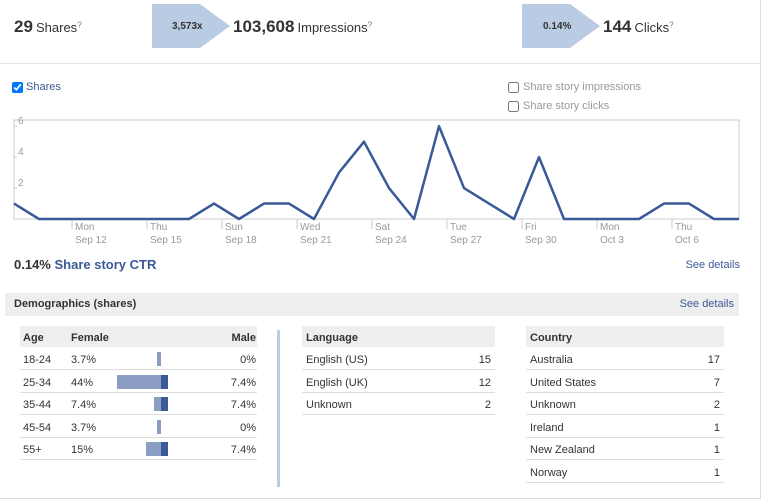 The height and width of the screenshot is (504, 768). What do you see at coordinates (82, 382) in the screenshot?
I see `female-label: 44%` at bounding box center [82, 382].